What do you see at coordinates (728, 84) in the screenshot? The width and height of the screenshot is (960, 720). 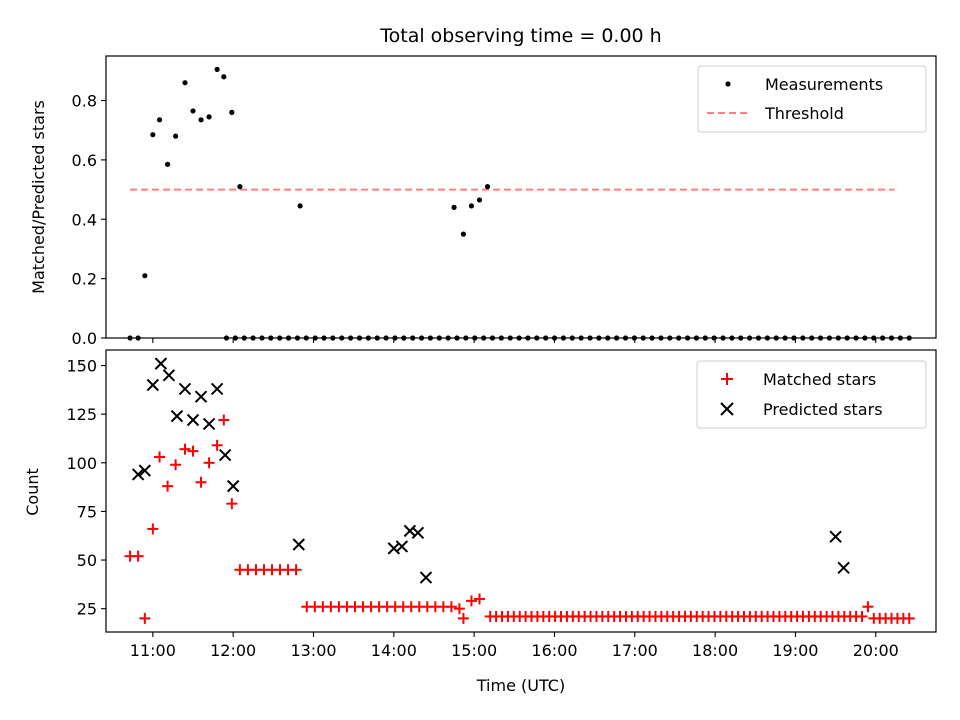 I see `legend-measurements-marker` at bounding box center [728, 84].